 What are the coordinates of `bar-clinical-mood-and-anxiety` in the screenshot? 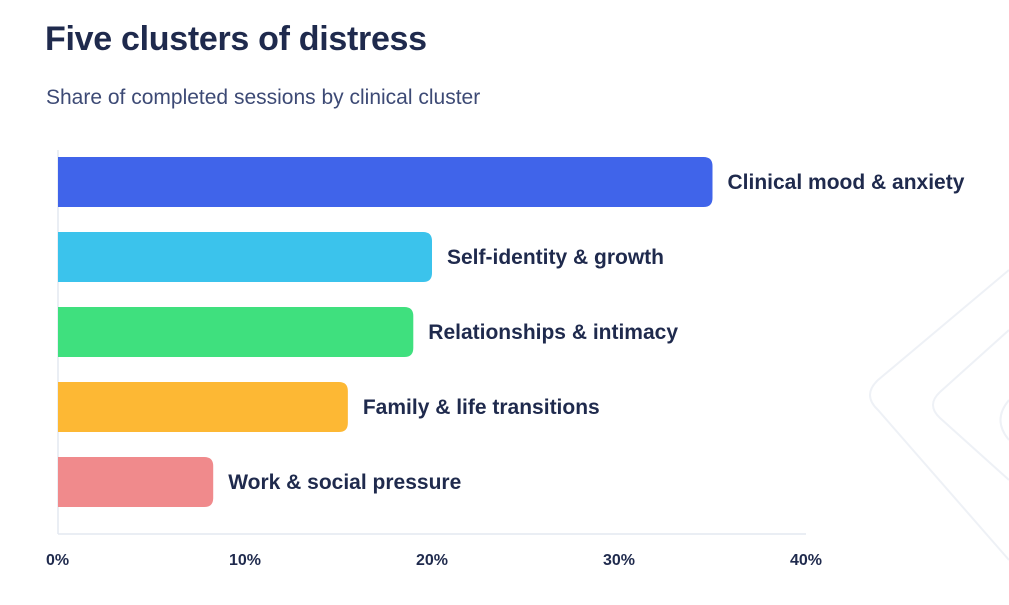 It's located at (385, 182).